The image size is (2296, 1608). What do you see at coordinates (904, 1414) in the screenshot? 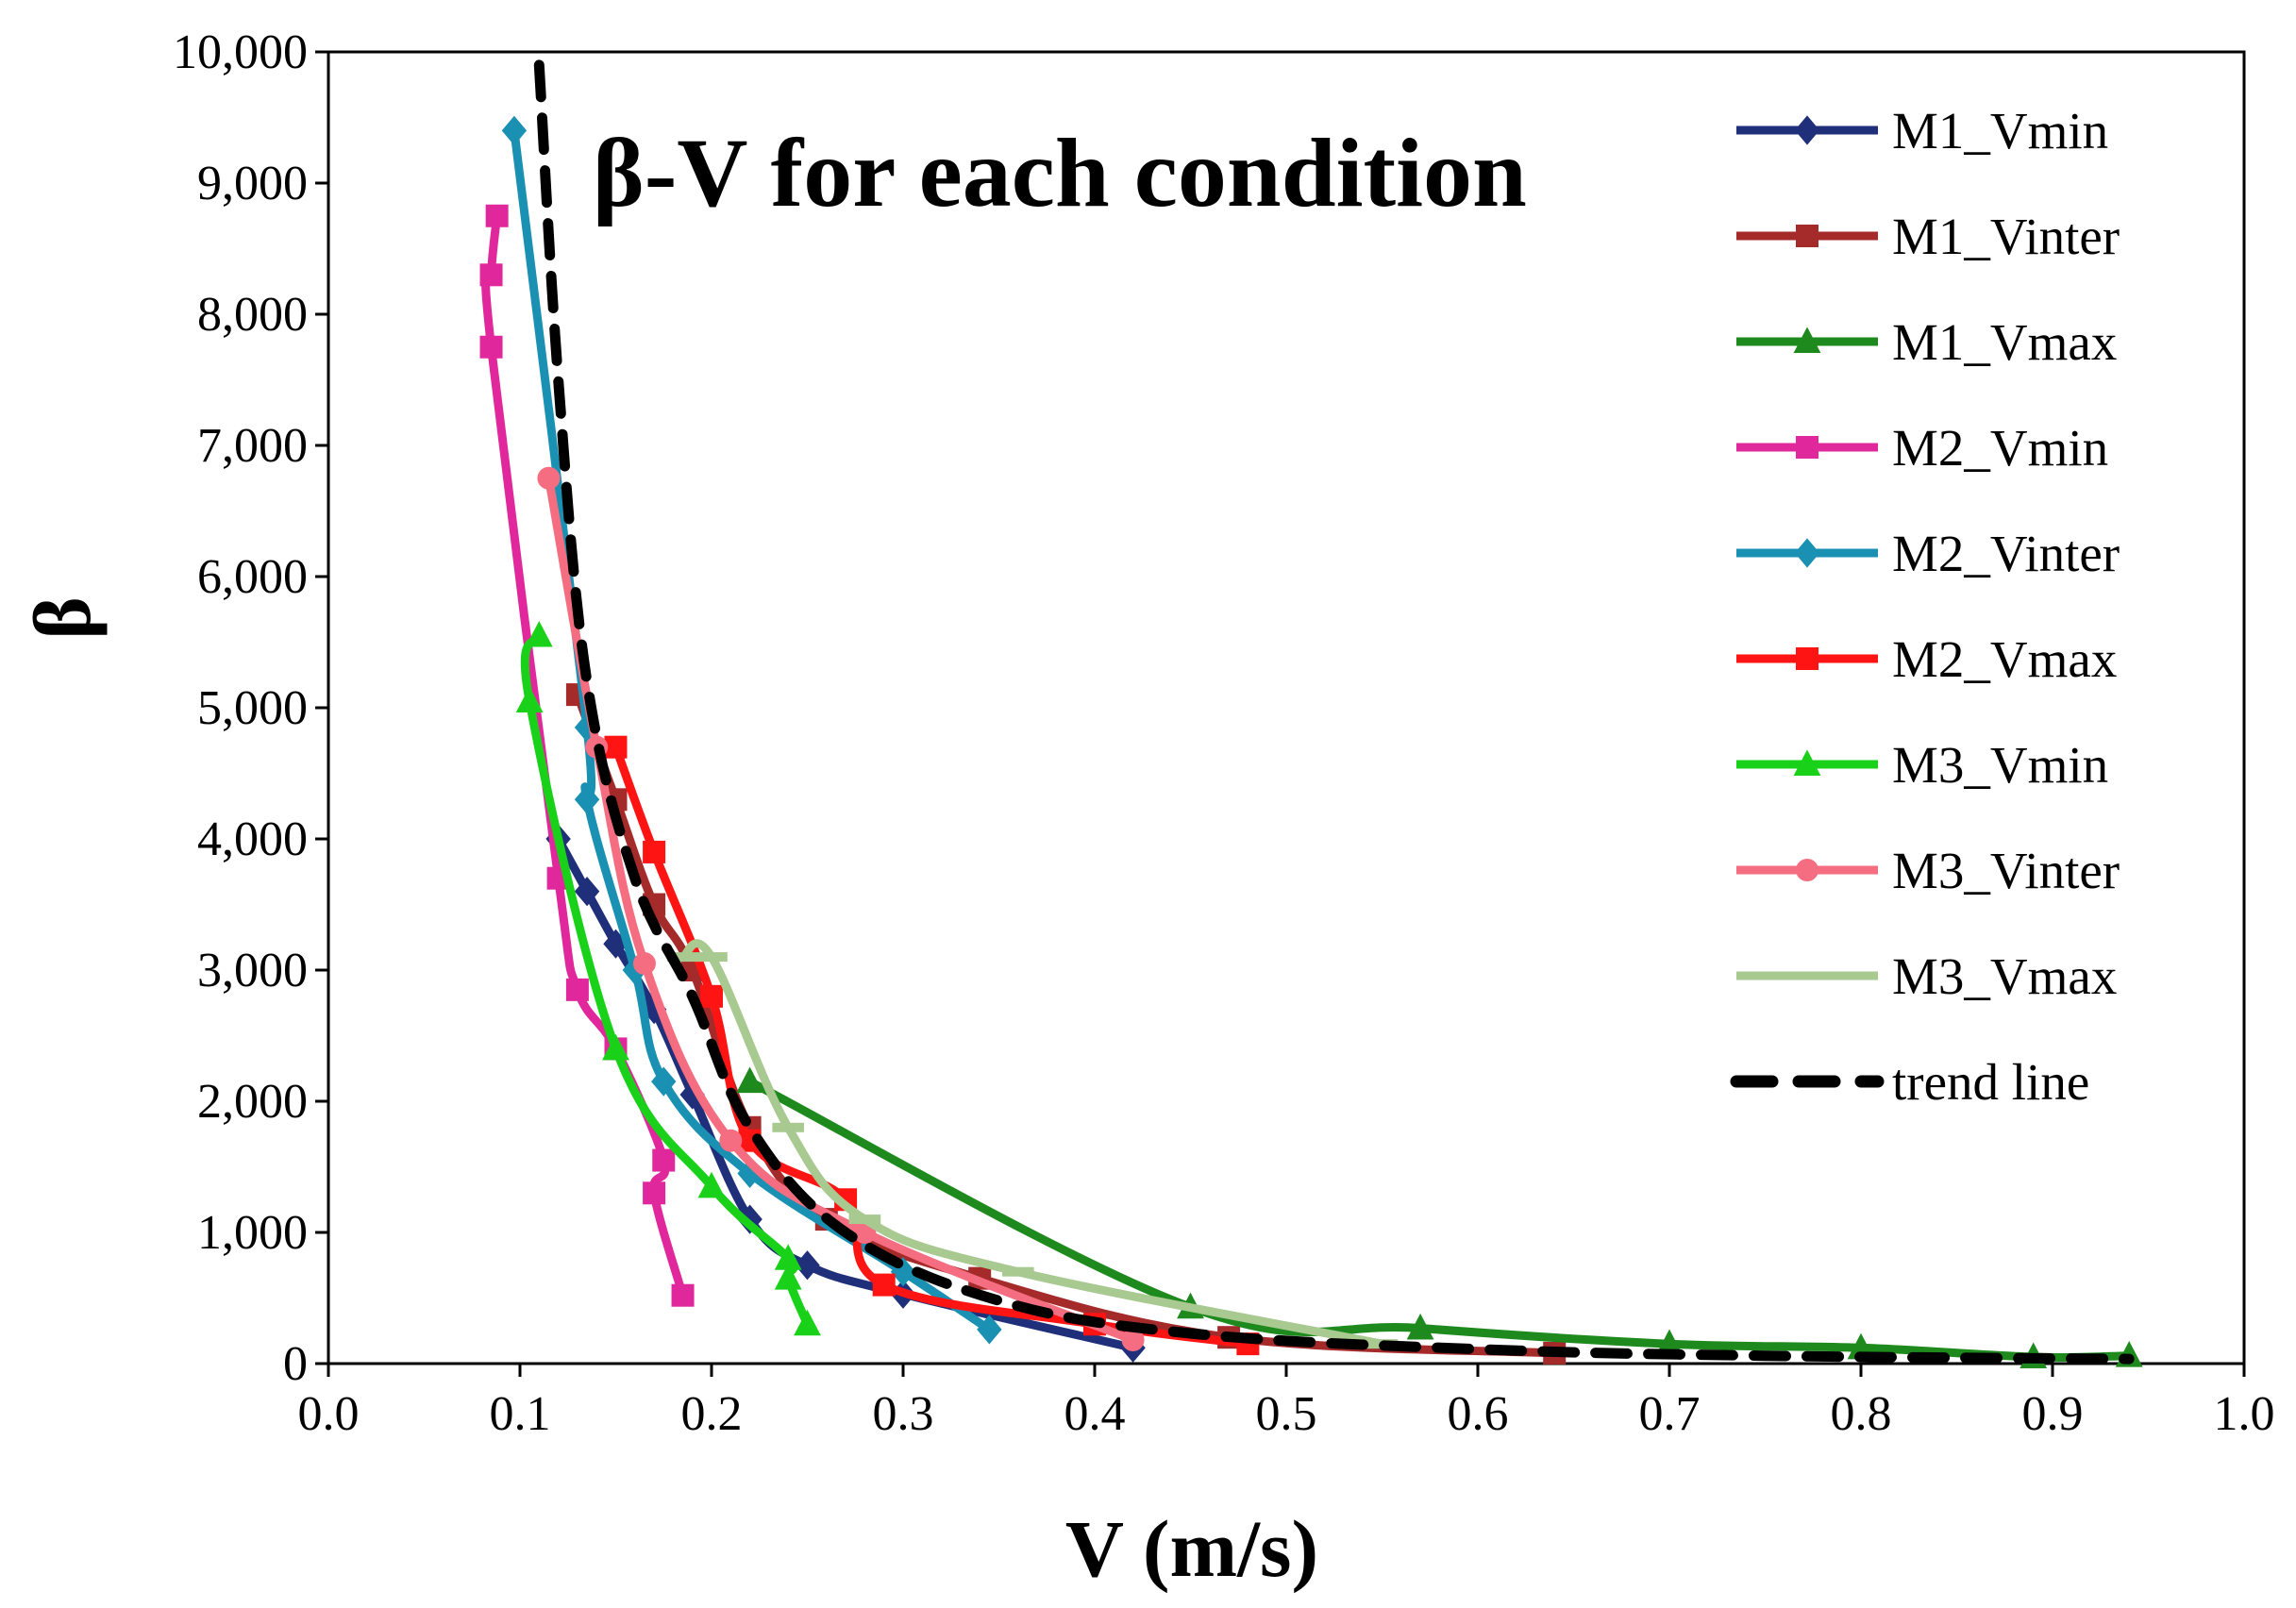
I see `x-tick-label: 0.3` at bounding box center [904, 1414].